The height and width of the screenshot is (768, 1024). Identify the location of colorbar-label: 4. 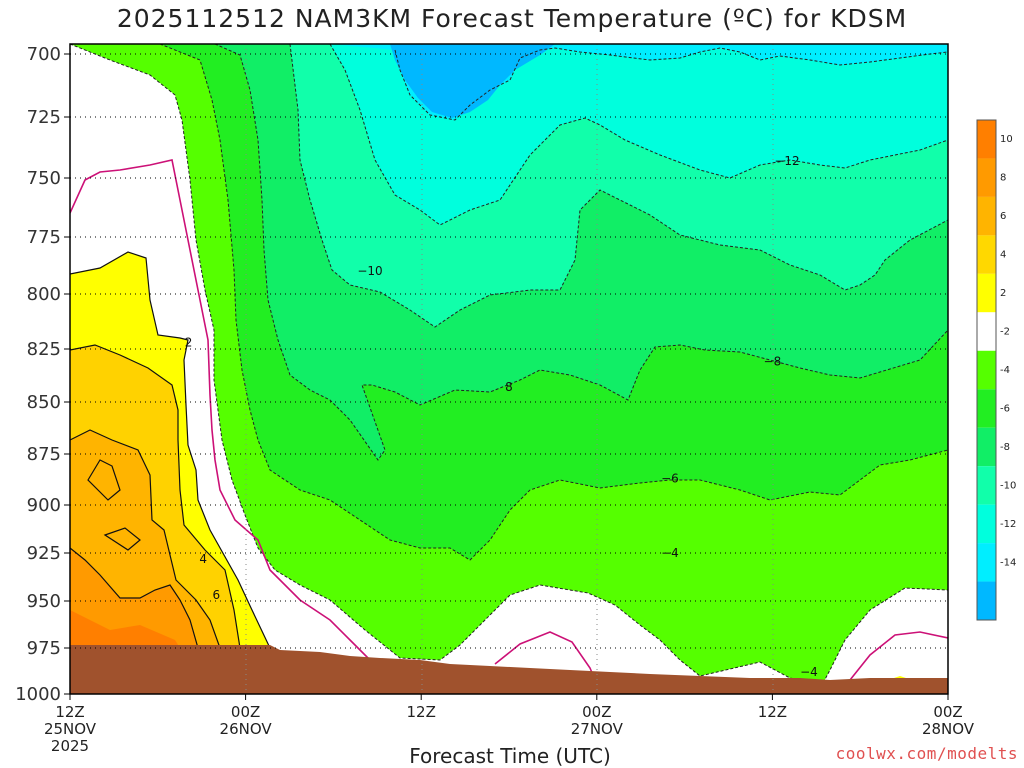
(1003, 255).